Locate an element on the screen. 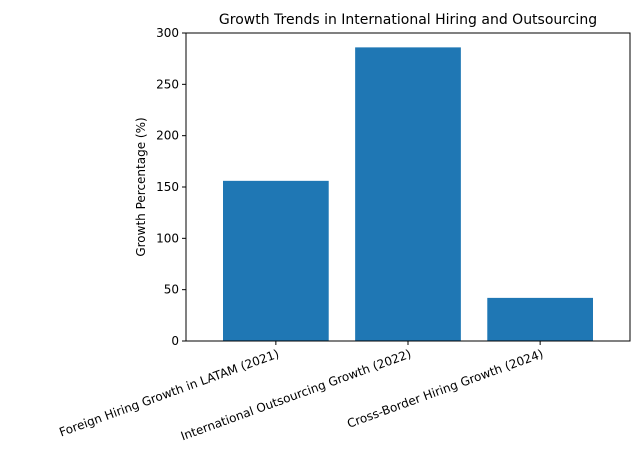 This screenshot has height=474, width=644. y-tick-label-3: 150 is located at coordinates (167, 187).